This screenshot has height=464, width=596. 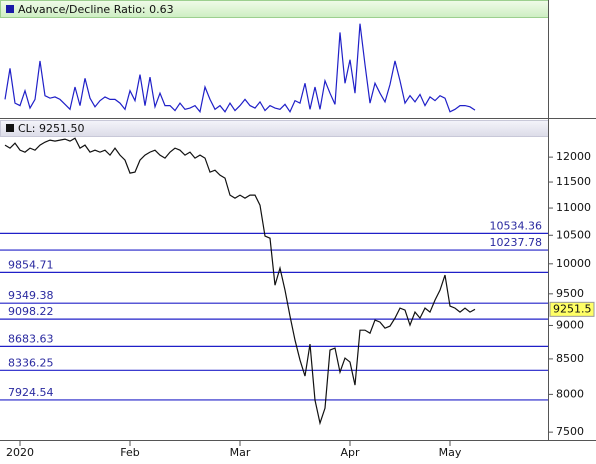 What do you see at coordinates (31, 362) in the screenshot?
I see `level-label: 8336.25` at bounding box center [31, 362].